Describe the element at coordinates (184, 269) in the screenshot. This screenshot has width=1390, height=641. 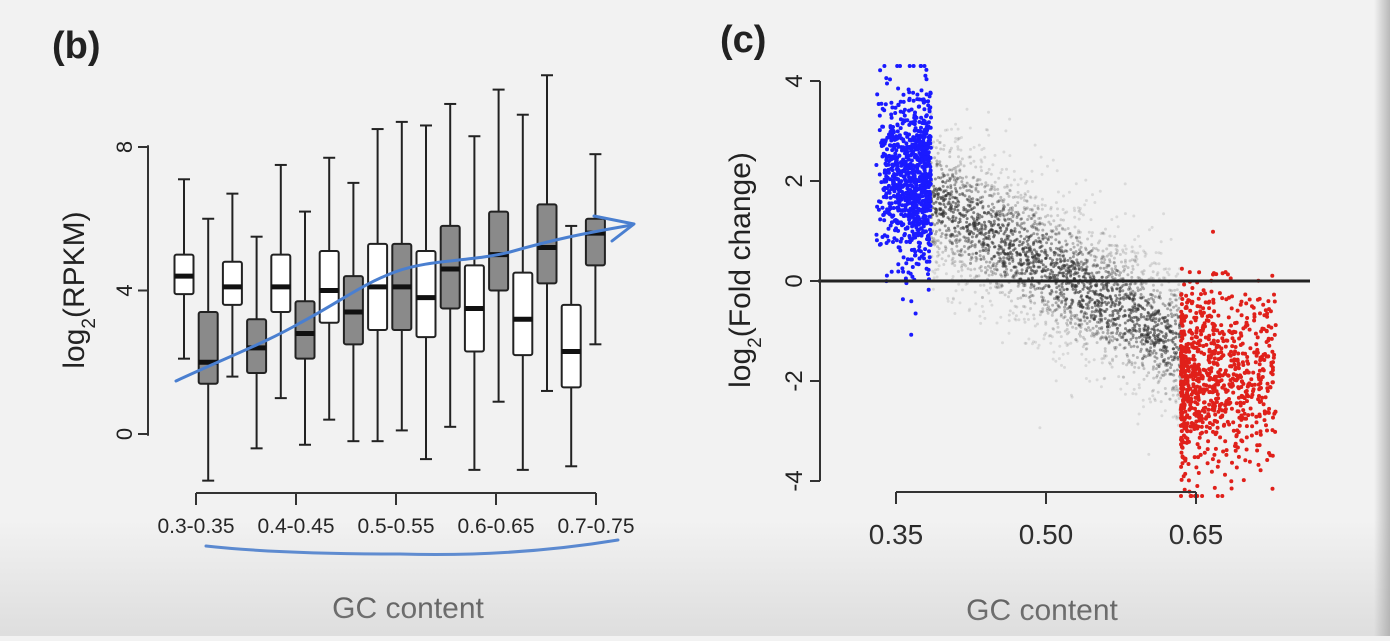
I see `panel-b-box` at that location.